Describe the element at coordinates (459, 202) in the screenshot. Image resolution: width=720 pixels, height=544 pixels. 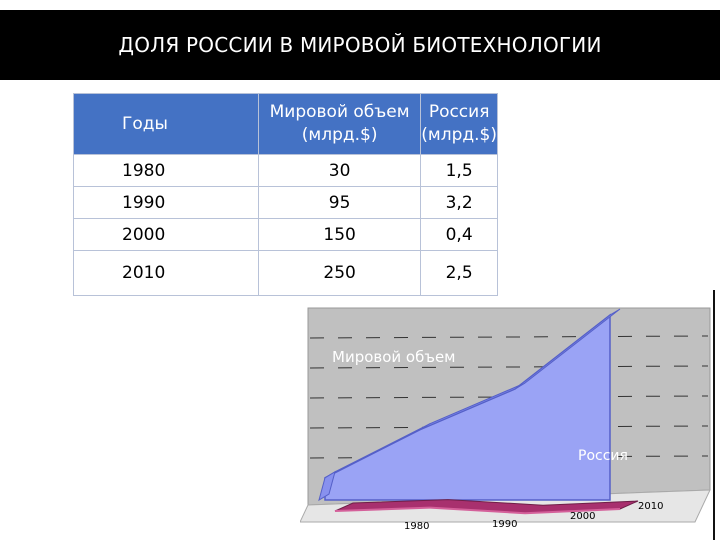
I see `cell-russia: 3,2` at that location.